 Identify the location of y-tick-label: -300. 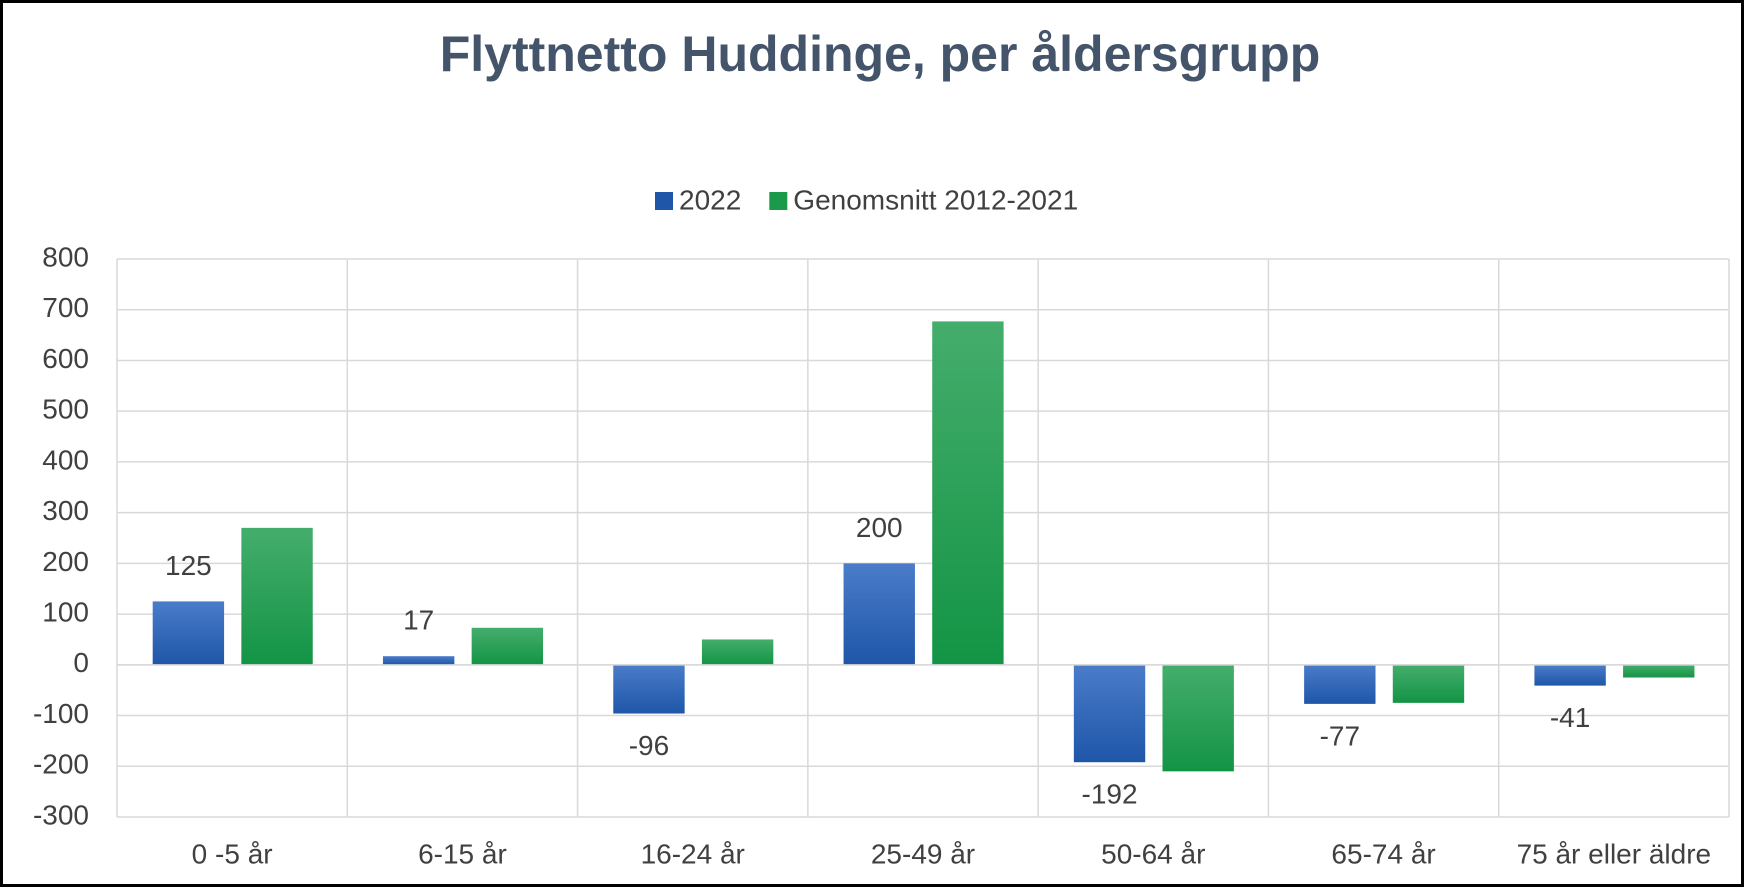
(61, 814).